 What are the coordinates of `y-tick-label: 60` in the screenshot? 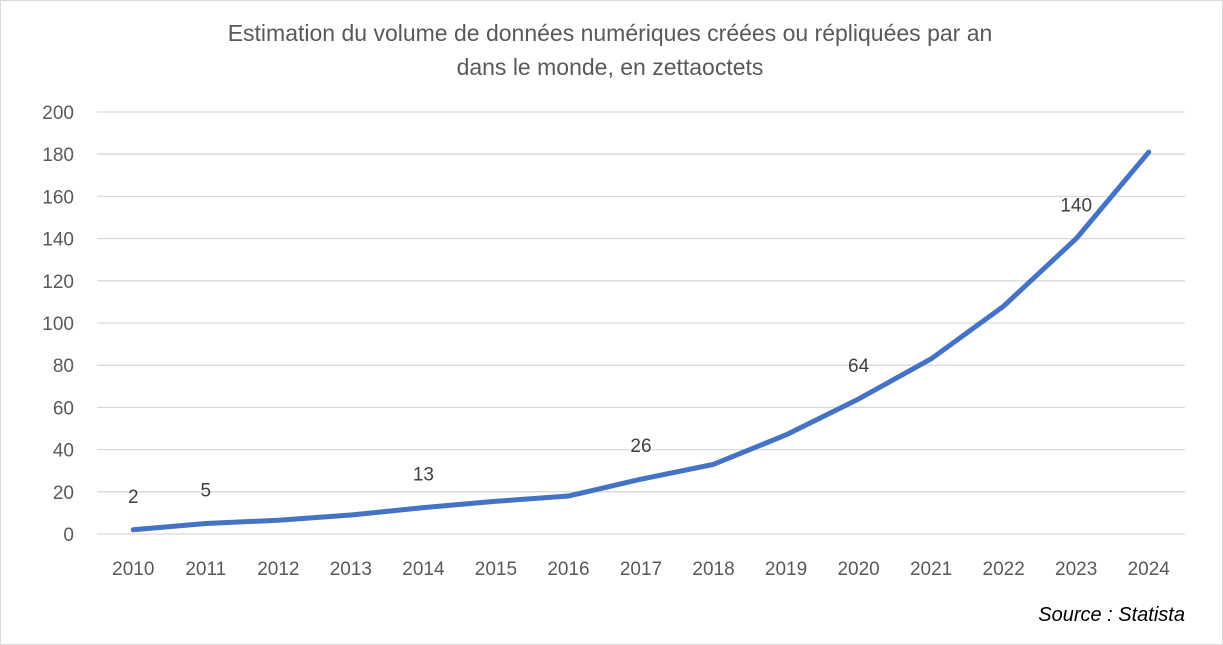 It's located at (63, 408).